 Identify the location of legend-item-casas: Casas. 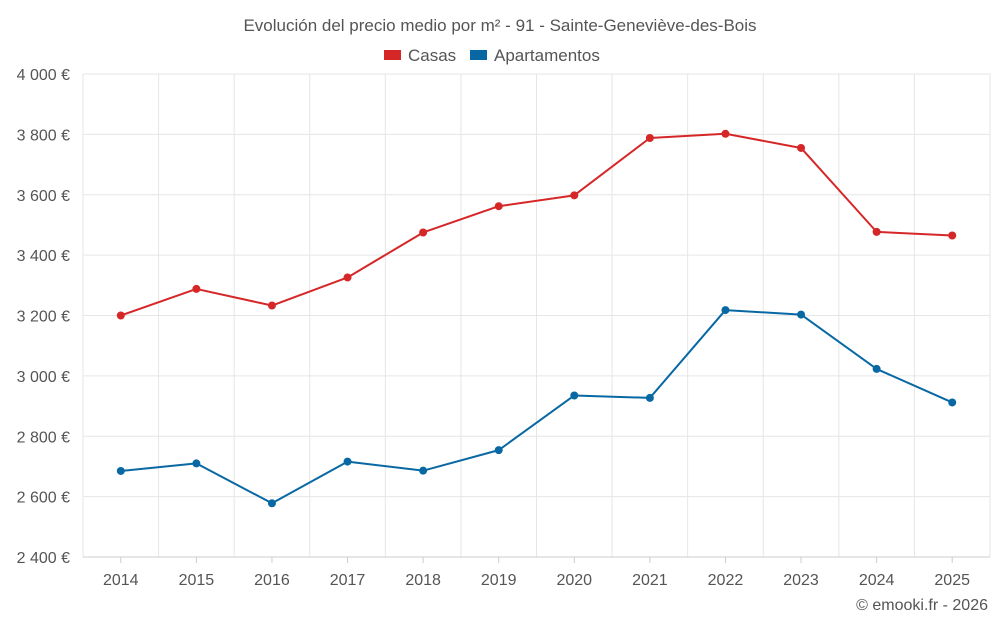
(420, 55).